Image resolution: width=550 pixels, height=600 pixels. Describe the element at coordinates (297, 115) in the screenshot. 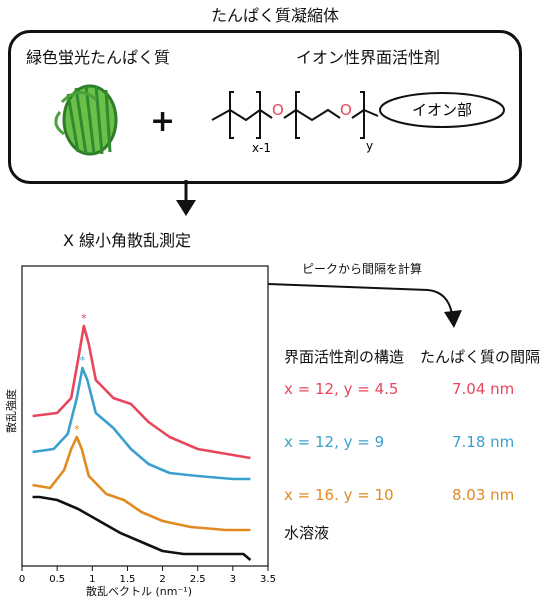

I see `bracket-right-open` at that location.